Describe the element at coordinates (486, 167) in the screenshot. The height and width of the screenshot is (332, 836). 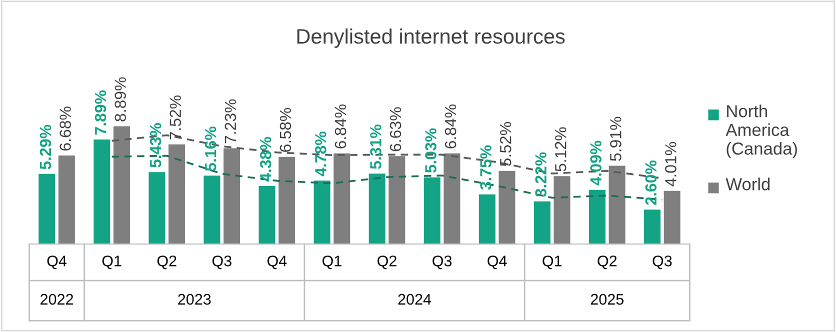
I see `data-label: 3.75%` at that location.